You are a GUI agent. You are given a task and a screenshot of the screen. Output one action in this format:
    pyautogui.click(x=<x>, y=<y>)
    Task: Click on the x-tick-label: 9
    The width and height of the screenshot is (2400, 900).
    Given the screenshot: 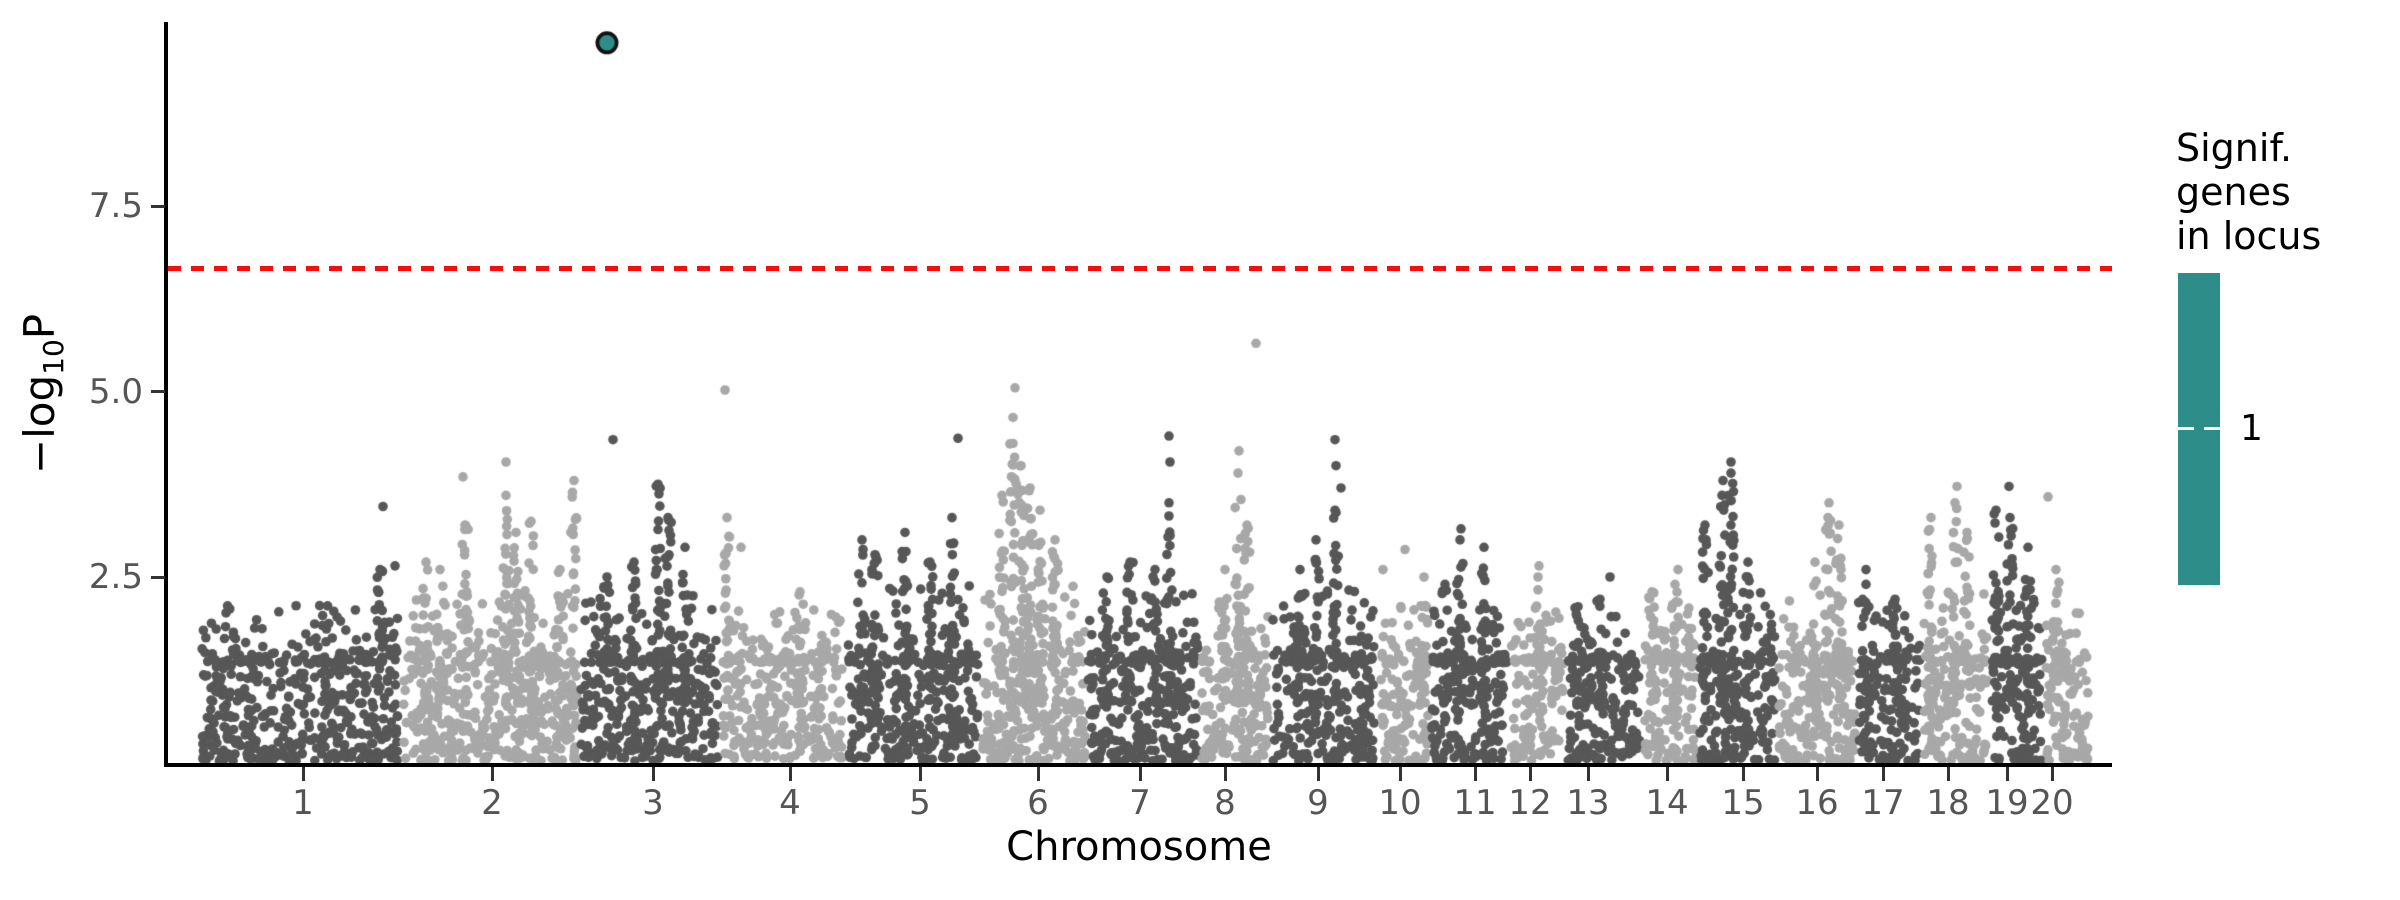 What is the action you would take?
    pyautogui.click(x=1318, y=803)
    